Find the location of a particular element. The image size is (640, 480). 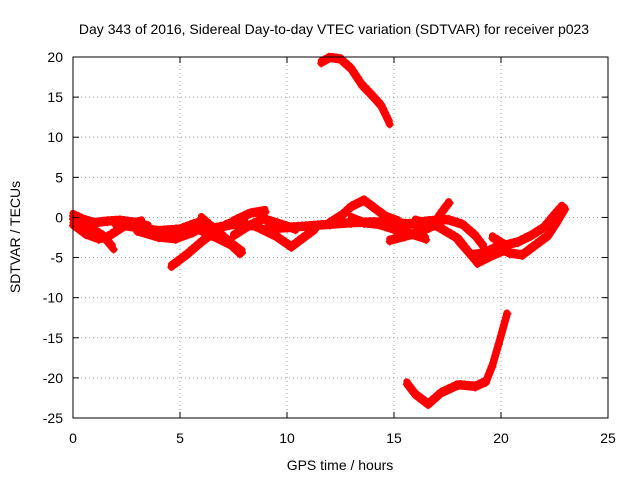

y-tick-label: 10 is located at coordinates (55, 137).